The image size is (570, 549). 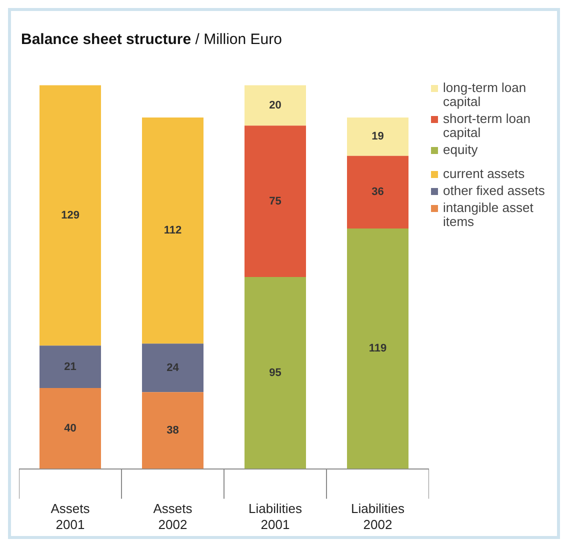 I want to click on chart-subtitle: / Million Euro, so click(x=238, y=39).